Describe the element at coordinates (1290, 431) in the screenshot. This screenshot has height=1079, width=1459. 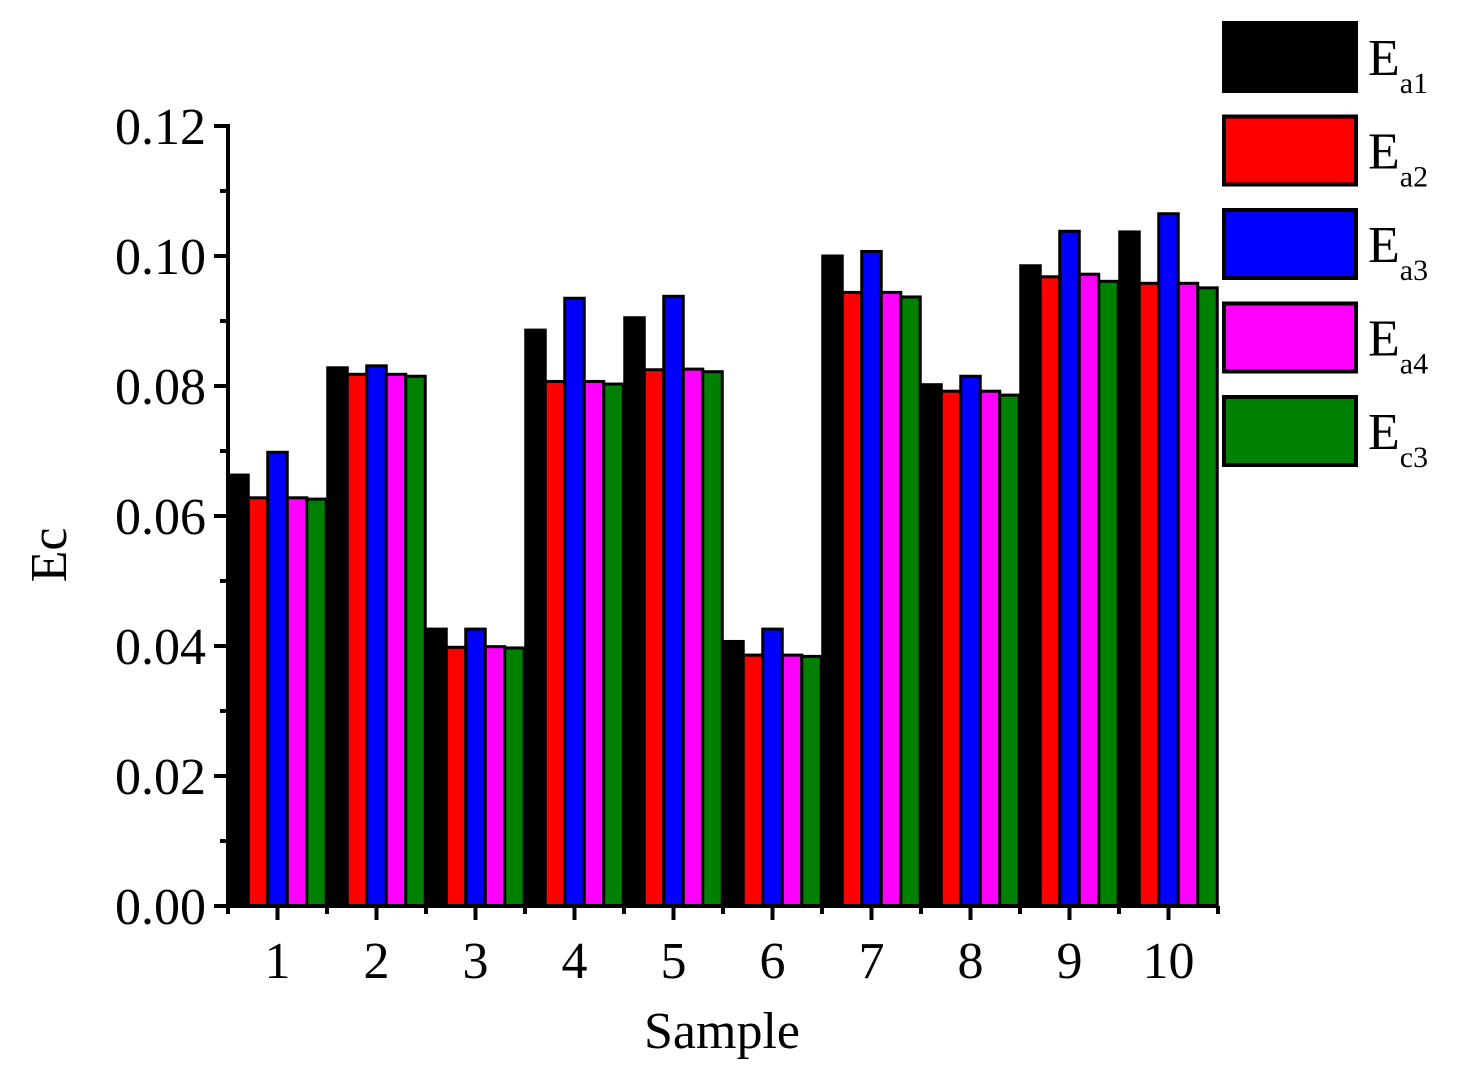
I see `legend-swatch-ec3` at that location.